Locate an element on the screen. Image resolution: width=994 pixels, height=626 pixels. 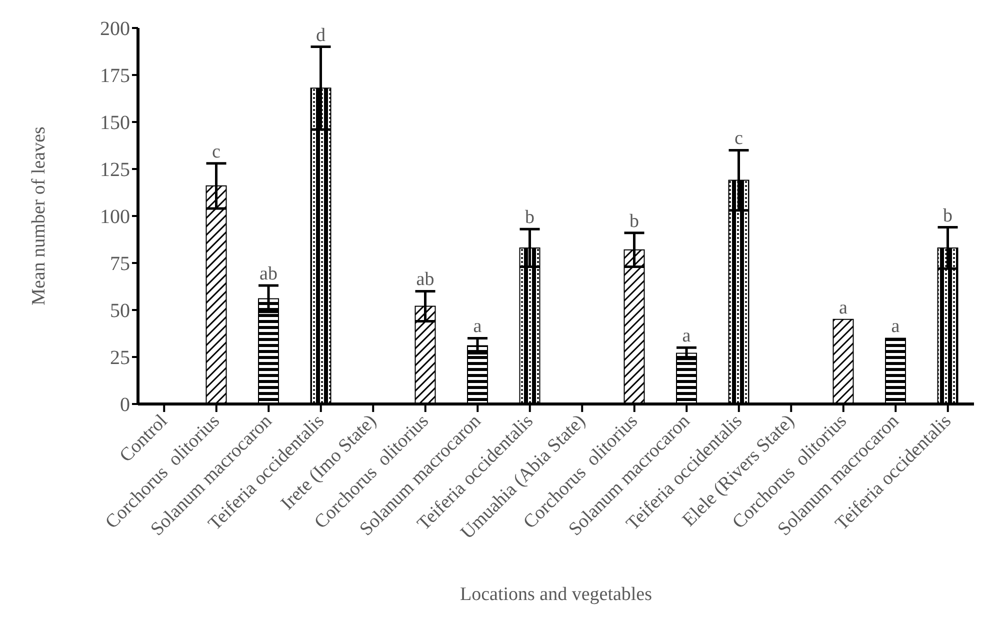
x-axis-title: Locations and vegetables is located at coordinates (556, 594).